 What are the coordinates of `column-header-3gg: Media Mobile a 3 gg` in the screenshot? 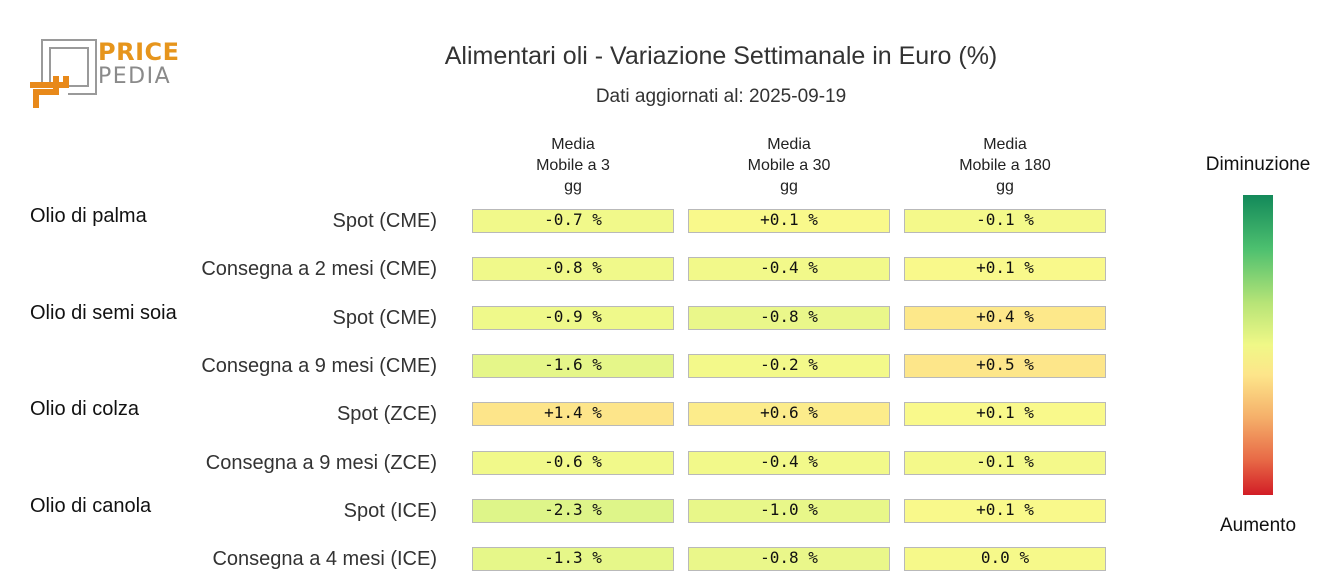 It's located at (573, 165).